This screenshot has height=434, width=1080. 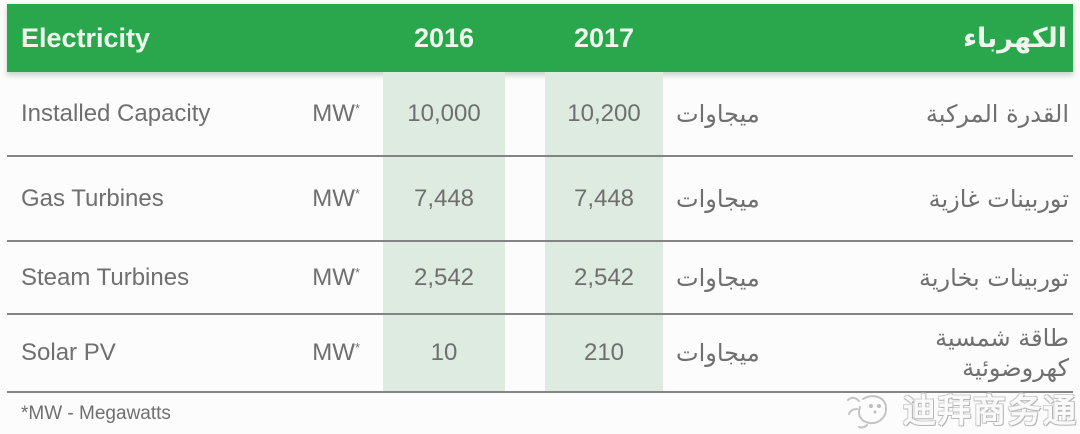 I want to click on label-ar-text: توربينات بخارية, so click(x=994, y=277).